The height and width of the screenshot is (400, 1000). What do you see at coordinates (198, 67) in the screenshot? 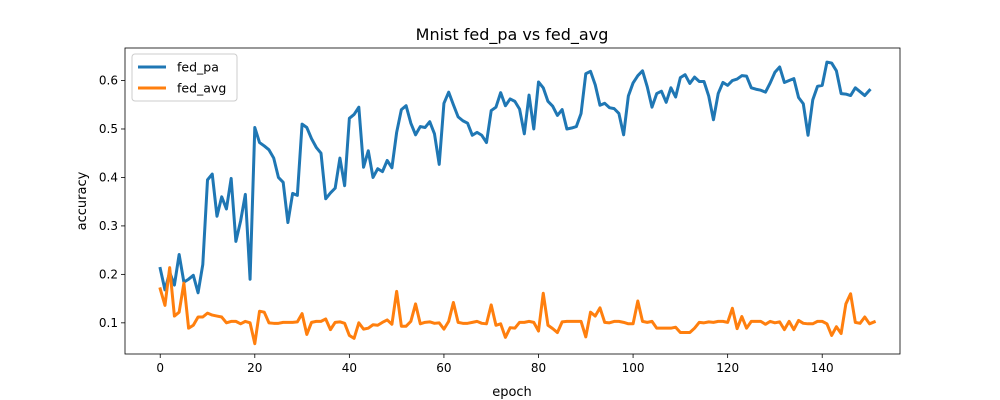
I see `legend-label-fed-pa: fed_pa` at bounding box center [198, 67].